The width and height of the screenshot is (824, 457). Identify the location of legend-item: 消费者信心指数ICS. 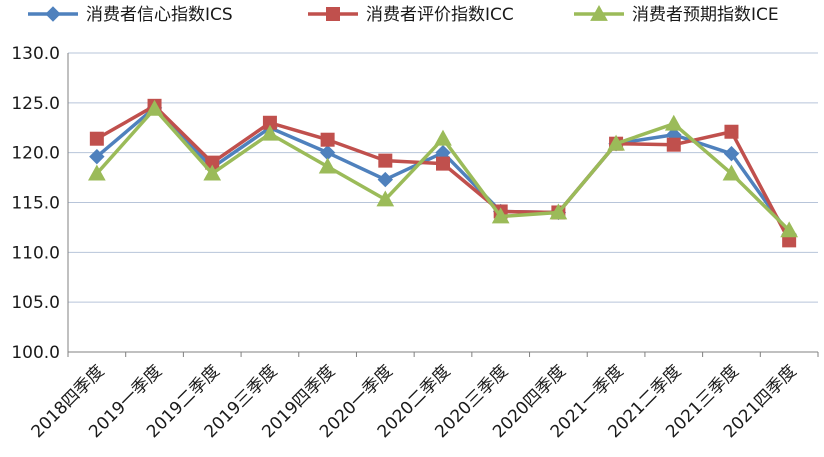
(130, 15).